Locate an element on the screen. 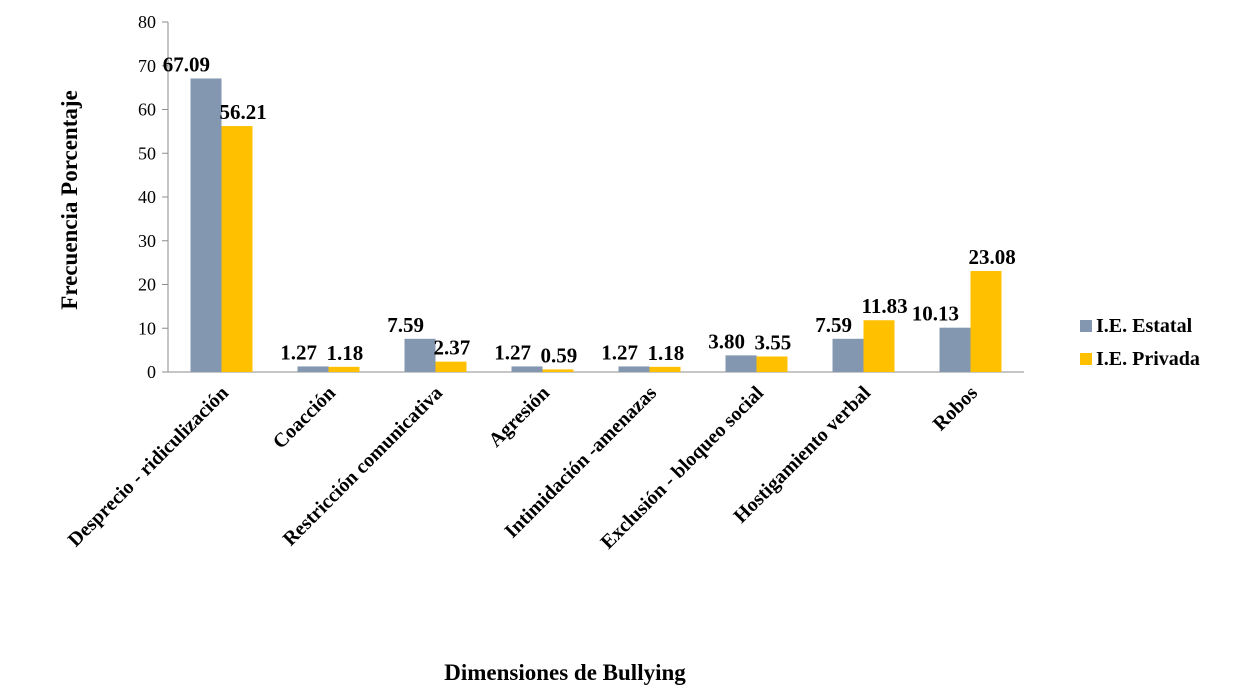 Image resolution: width=1241 pixels, height=687 pixels. y-tick-label: 20 is located at coordinates (147, 285).